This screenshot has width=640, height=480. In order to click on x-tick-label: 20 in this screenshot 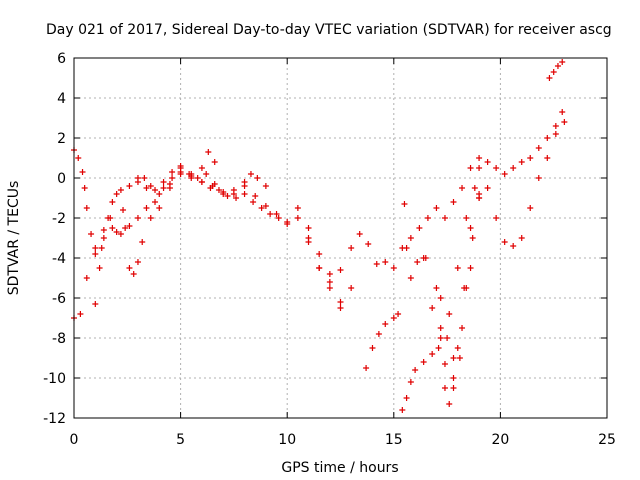, I will do `click(500, 440)`.